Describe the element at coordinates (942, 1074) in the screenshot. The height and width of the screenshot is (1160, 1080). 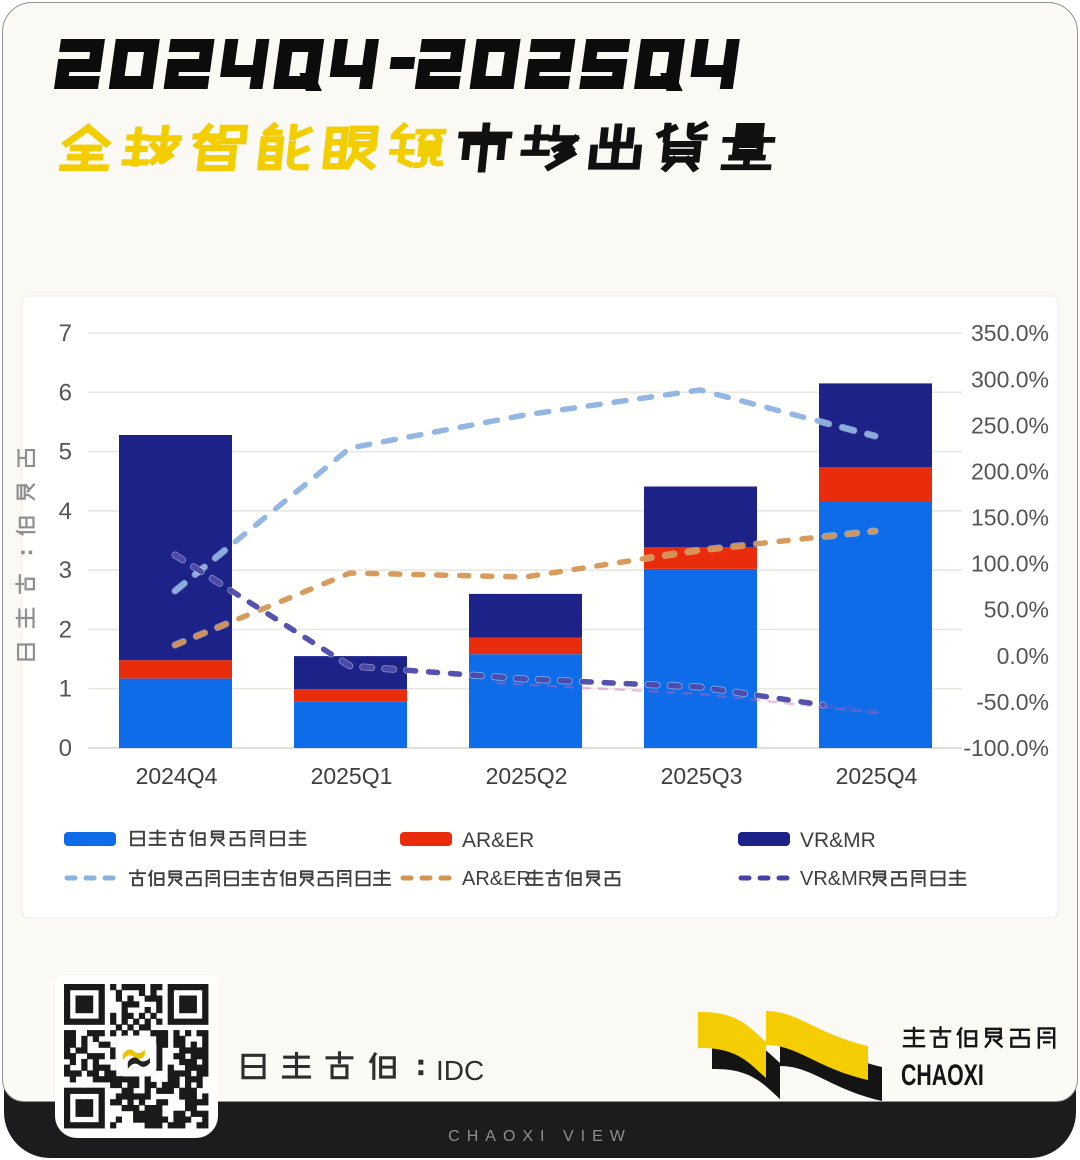
I see `svg-text: CHAOXI` at that location.